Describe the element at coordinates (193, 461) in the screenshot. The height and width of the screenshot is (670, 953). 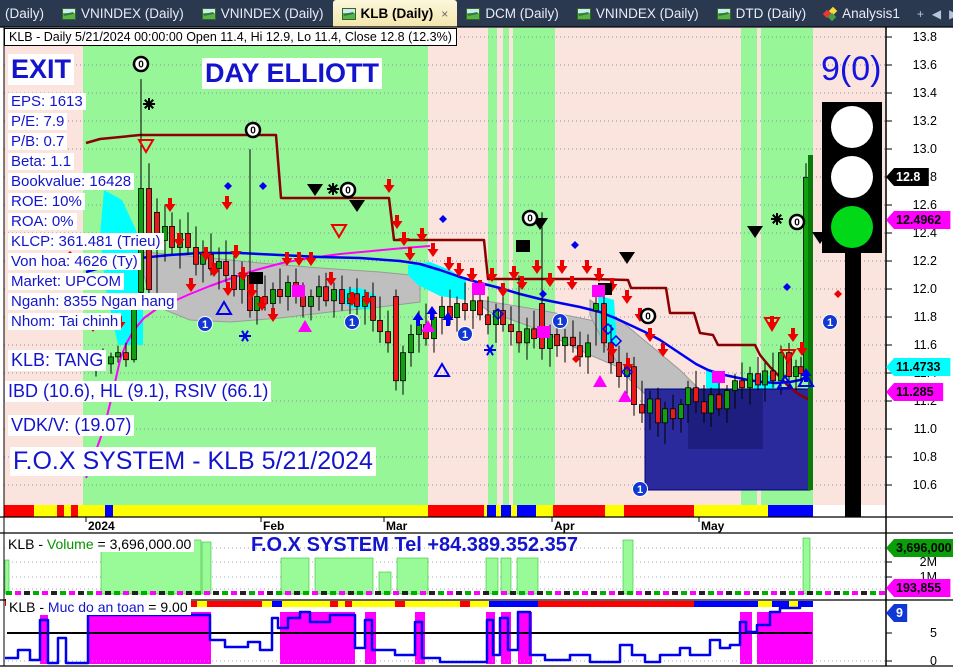
I see `fox-system-label: F.O.X SYSTEM - KLB 5/21/2024` at that location.